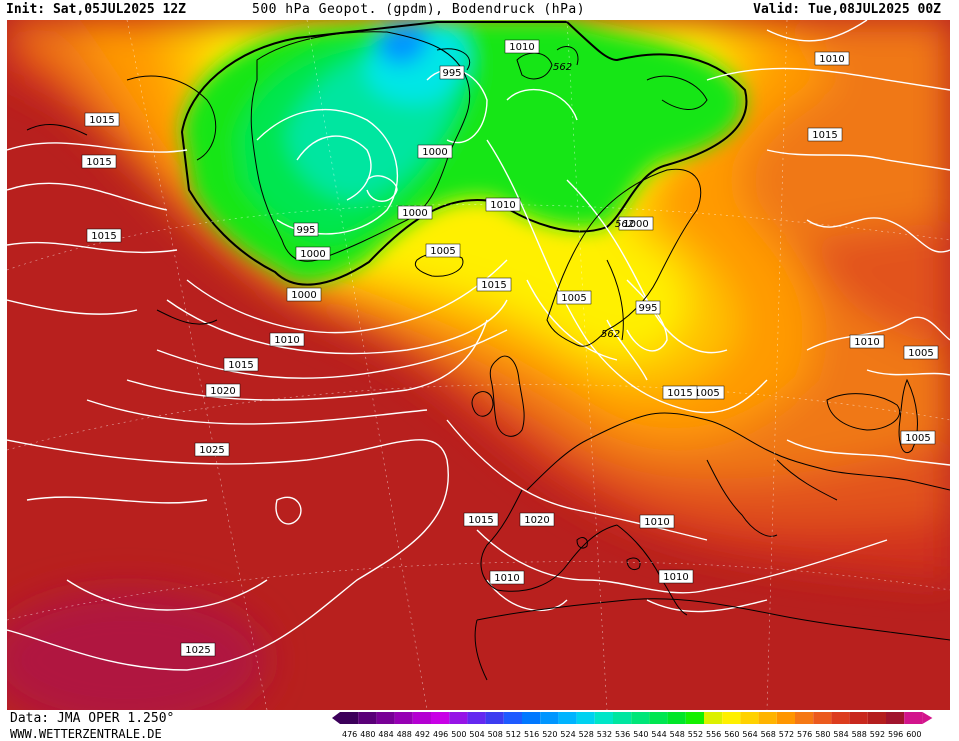 Image resolution: width=959 pixels, height=741 pixels. What do you see at coordinates (549, 734) in the screenshot?
I see `legend-tick-label: 520` at bounding box center [549, 734].